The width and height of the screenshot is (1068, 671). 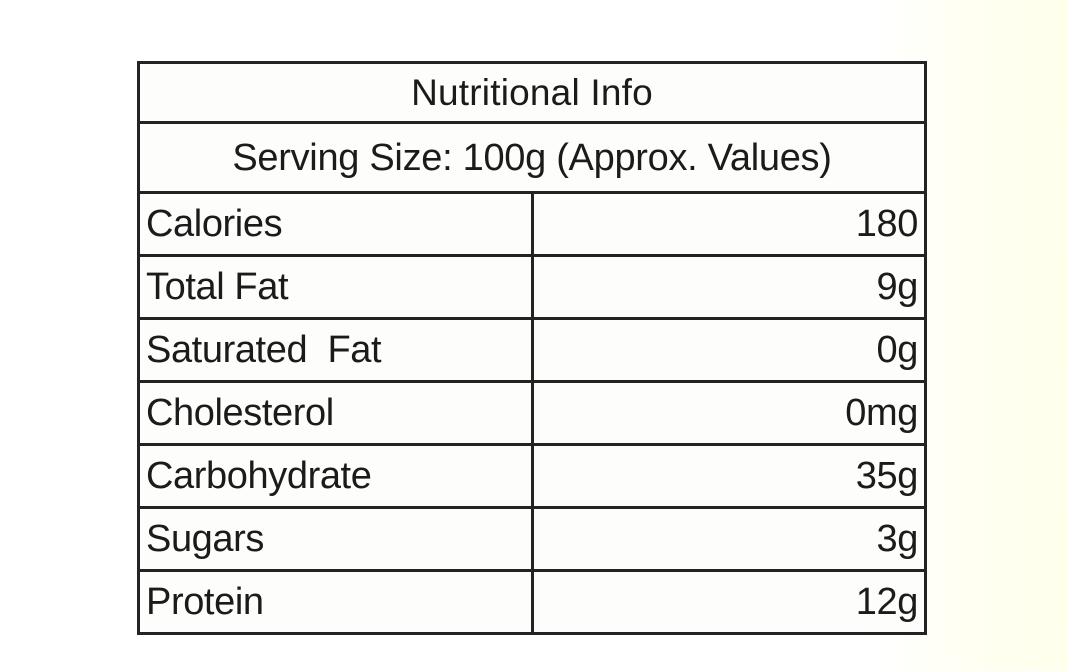 What do you see at coordinates (335, 413) in the screenshot?
I see `nutrient-label-cholesterol: Cholesterol` at bounding box center [335, 413].